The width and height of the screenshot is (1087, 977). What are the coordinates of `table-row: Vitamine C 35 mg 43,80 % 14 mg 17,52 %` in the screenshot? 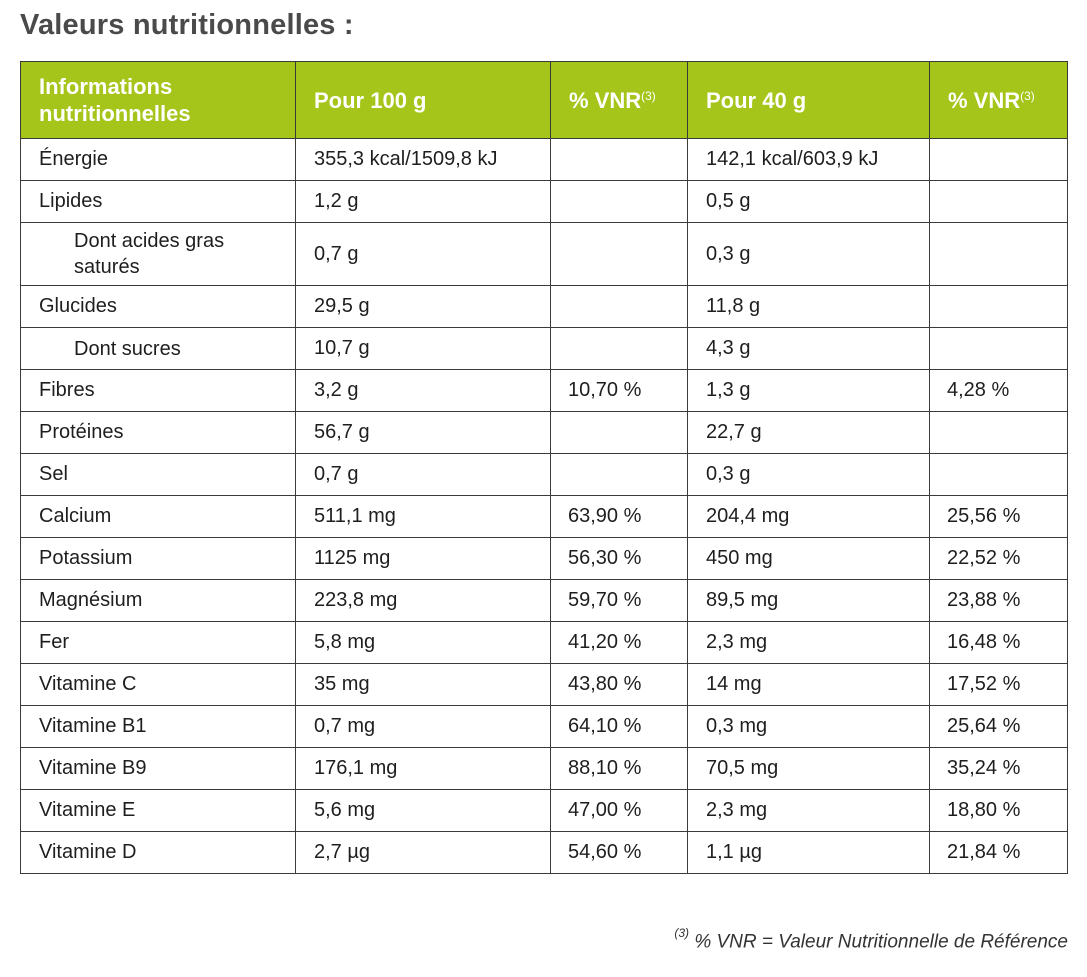 It's located at (544, 684).